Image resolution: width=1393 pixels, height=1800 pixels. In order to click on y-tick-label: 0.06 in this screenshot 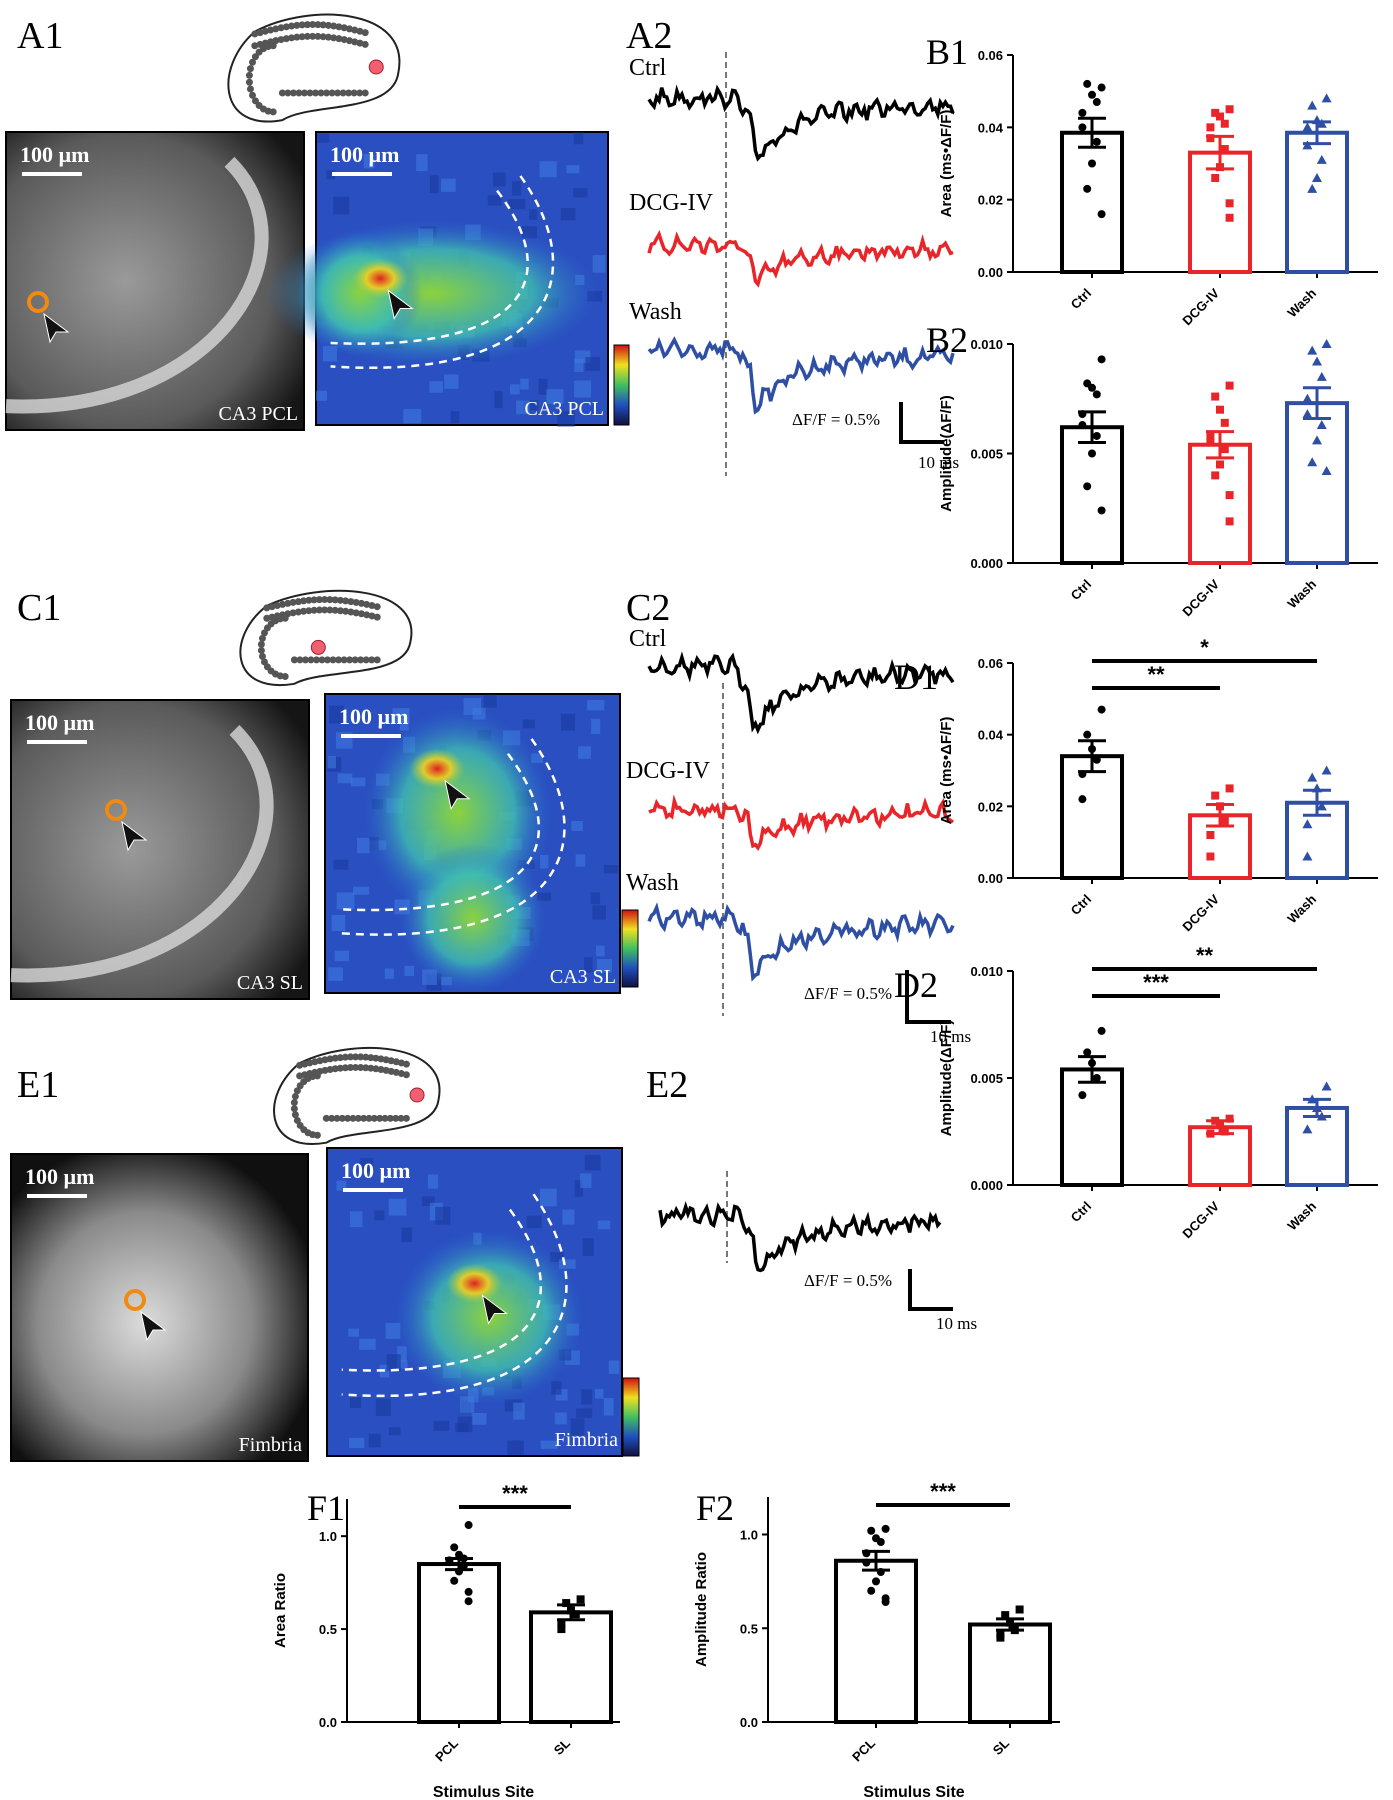, I will do `click(990, 663)`.